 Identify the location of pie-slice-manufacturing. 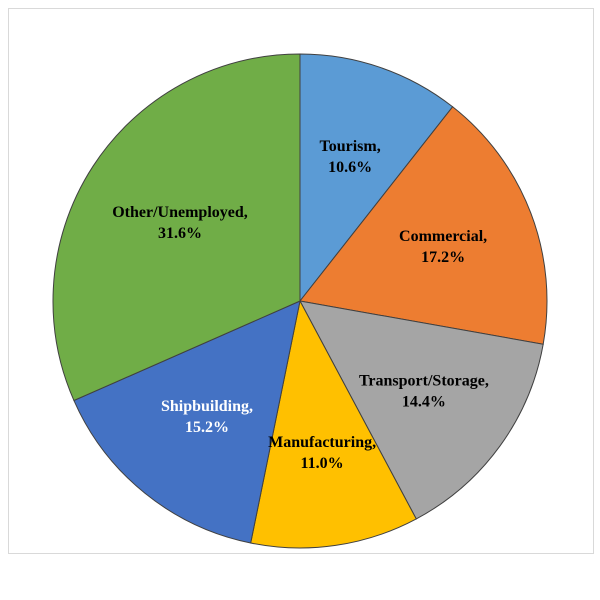
(333, 424).